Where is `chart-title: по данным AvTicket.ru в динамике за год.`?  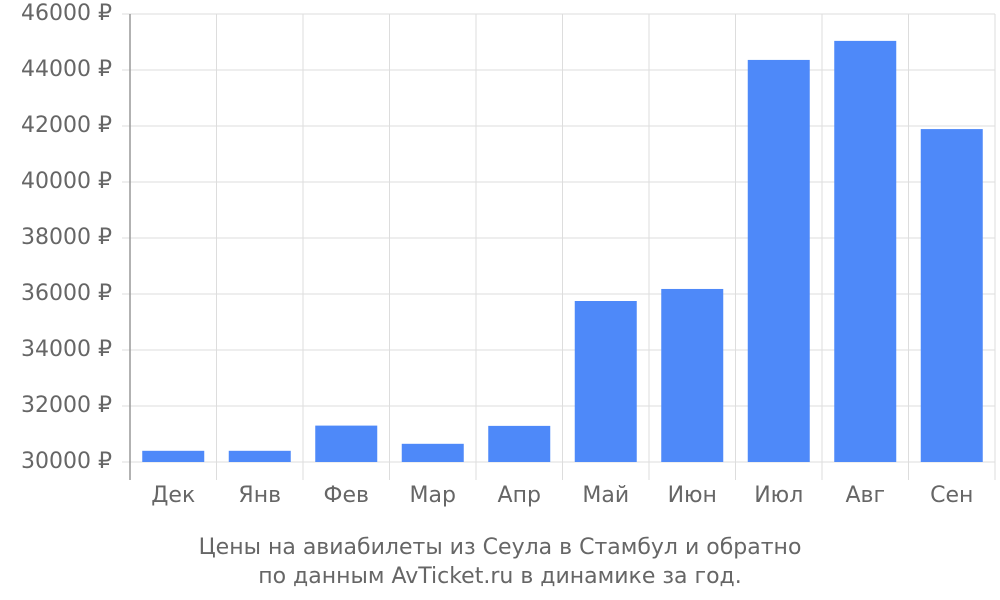 chart-title: по данным AvTicket.ru в динамике за год. is located at coordinates (500, 576).